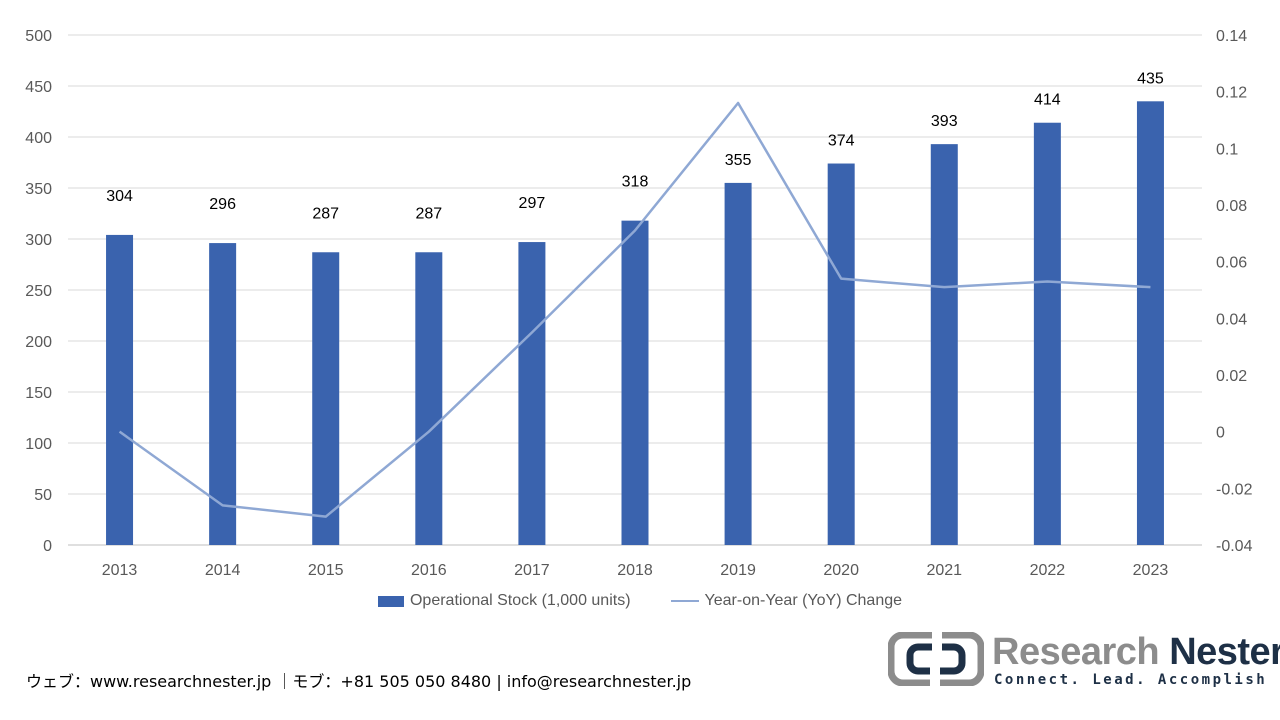 This screenshot has height=720, width=1280. Describe the element at coordinates (532, 570) in the screenshot. I see `x-tick-label: 2017` at that location.